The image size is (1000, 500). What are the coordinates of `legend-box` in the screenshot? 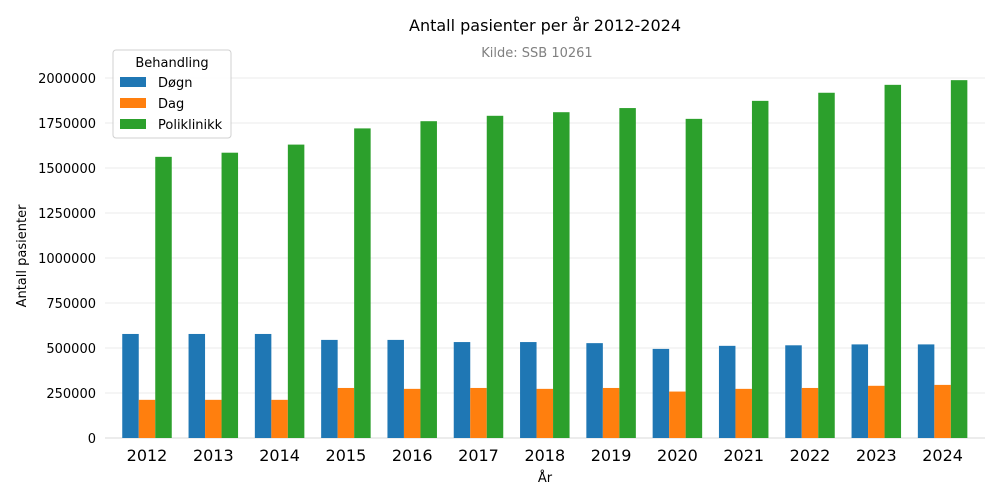 It's located at (172, 94).